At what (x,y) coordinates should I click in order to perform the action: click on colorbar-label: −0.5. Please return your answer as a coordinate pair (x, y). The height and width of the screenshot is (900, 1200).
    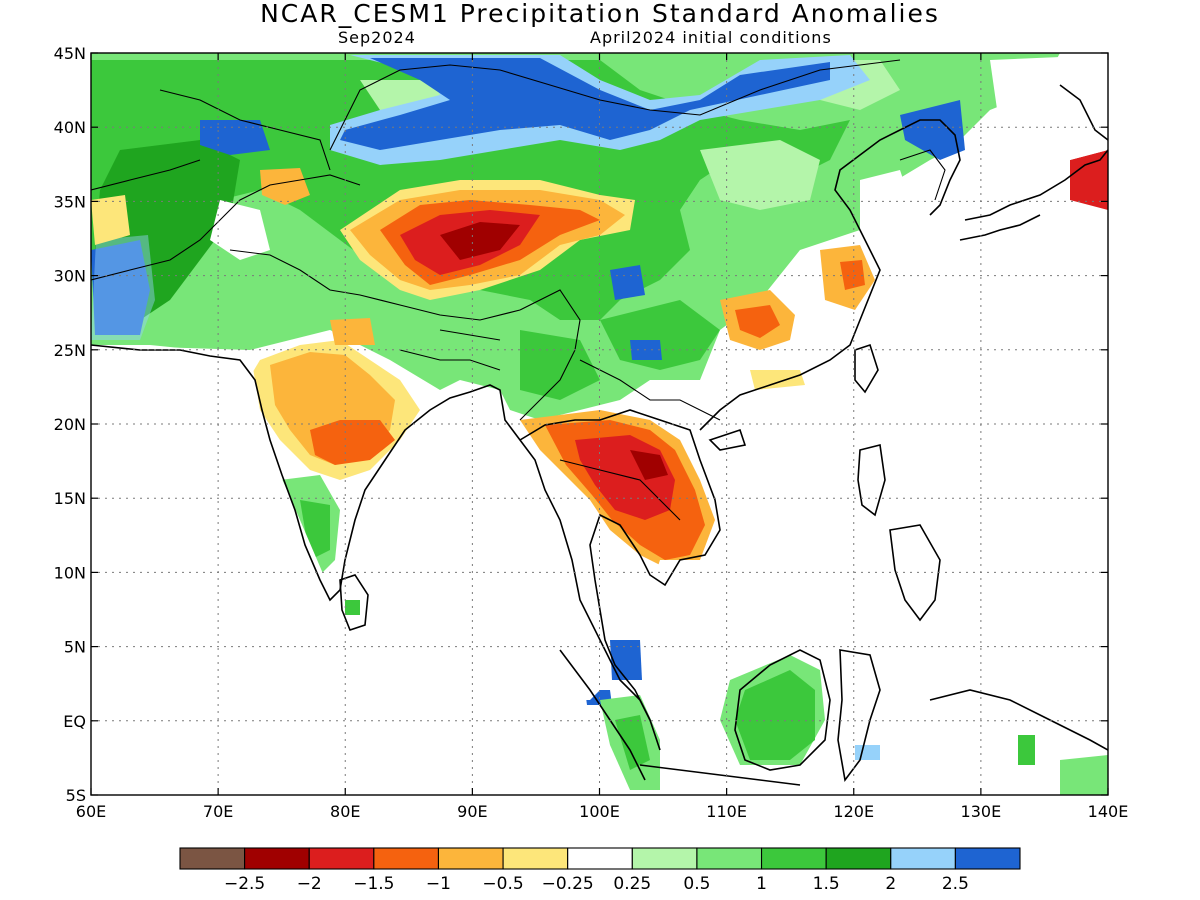
    Looking at the image, I should click on (502, 884).